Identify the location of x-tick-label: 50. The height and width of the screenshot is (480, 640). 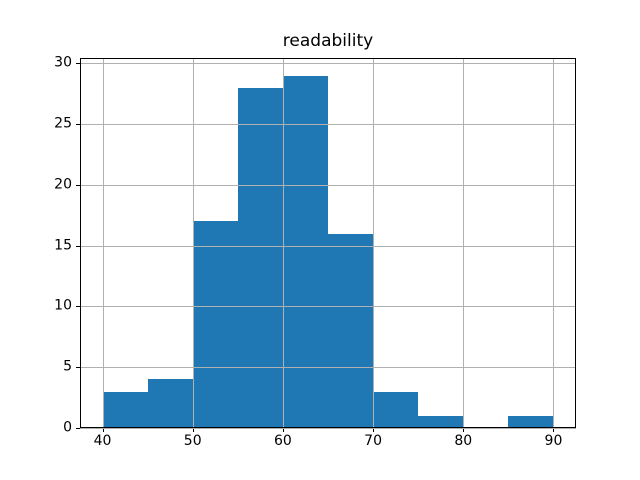
(192, 441).